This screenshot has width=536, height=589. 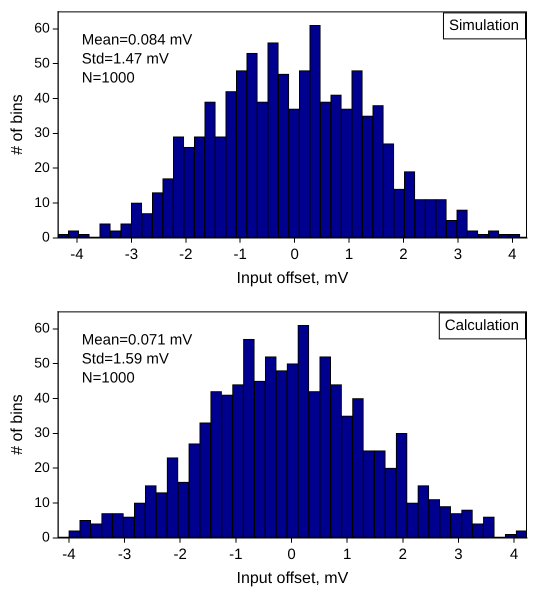 What do you see at coordinates (137, 340) in the screenshot?
I see `annotation: Mean=0.071 mV` at bounding box center [137, 340].